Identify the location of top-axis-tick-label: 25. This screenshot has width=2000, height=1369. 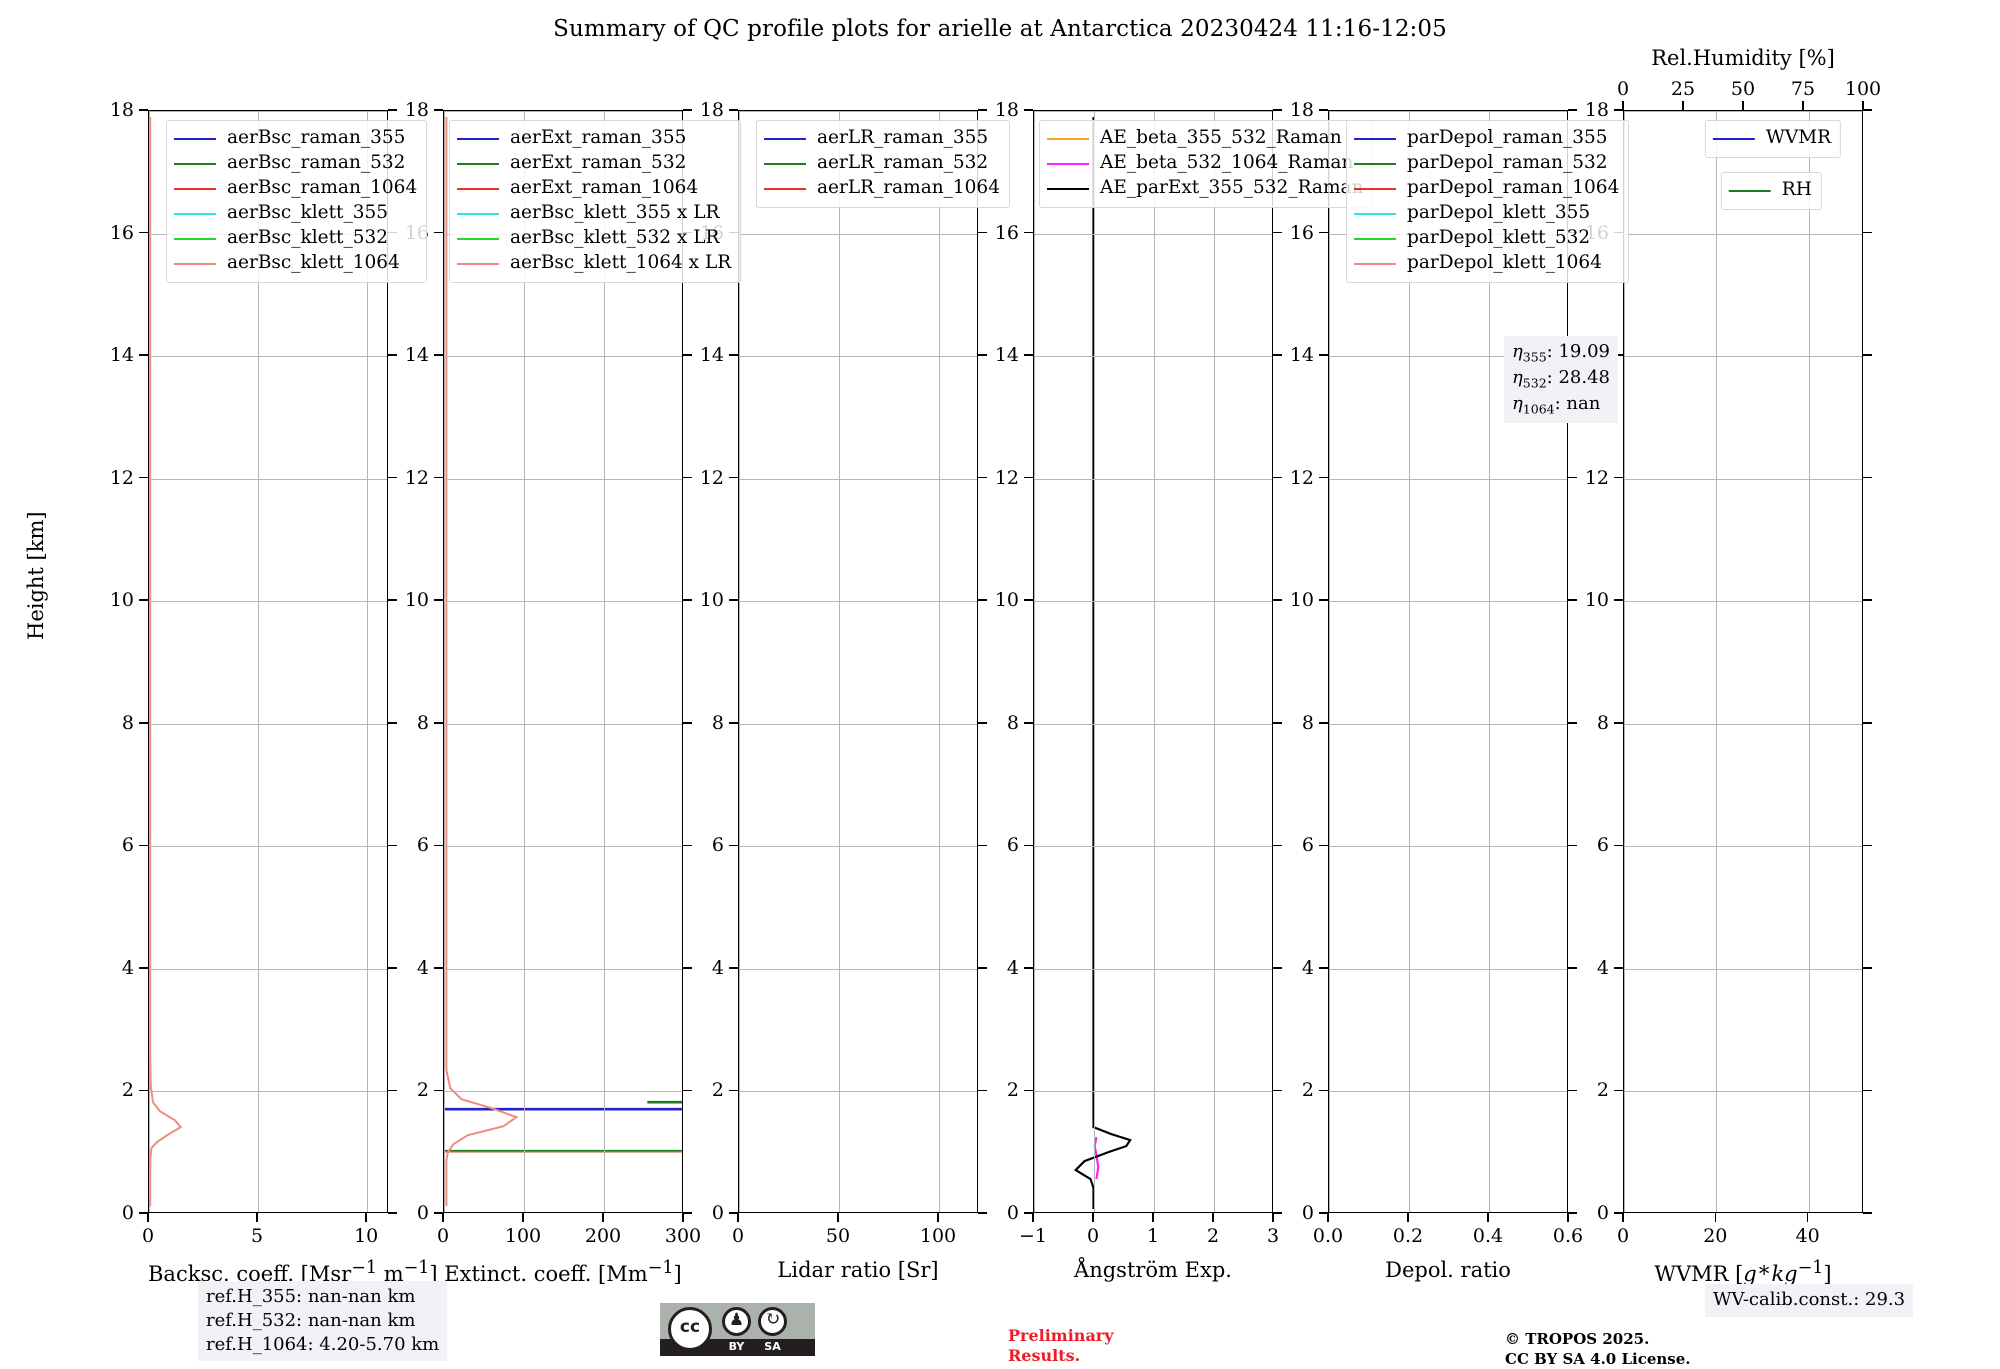
(1683, 89).